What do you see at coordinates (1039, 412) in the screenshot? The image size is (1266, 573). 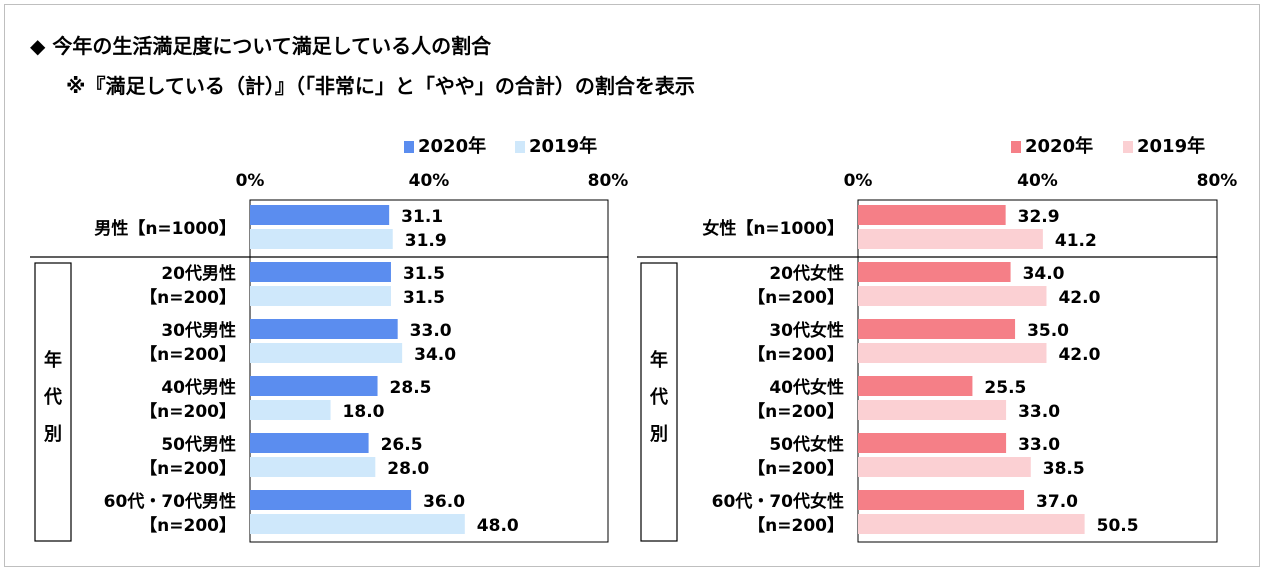 I see `data-label-2019: 33.0` at bounding box center [1039, 412].